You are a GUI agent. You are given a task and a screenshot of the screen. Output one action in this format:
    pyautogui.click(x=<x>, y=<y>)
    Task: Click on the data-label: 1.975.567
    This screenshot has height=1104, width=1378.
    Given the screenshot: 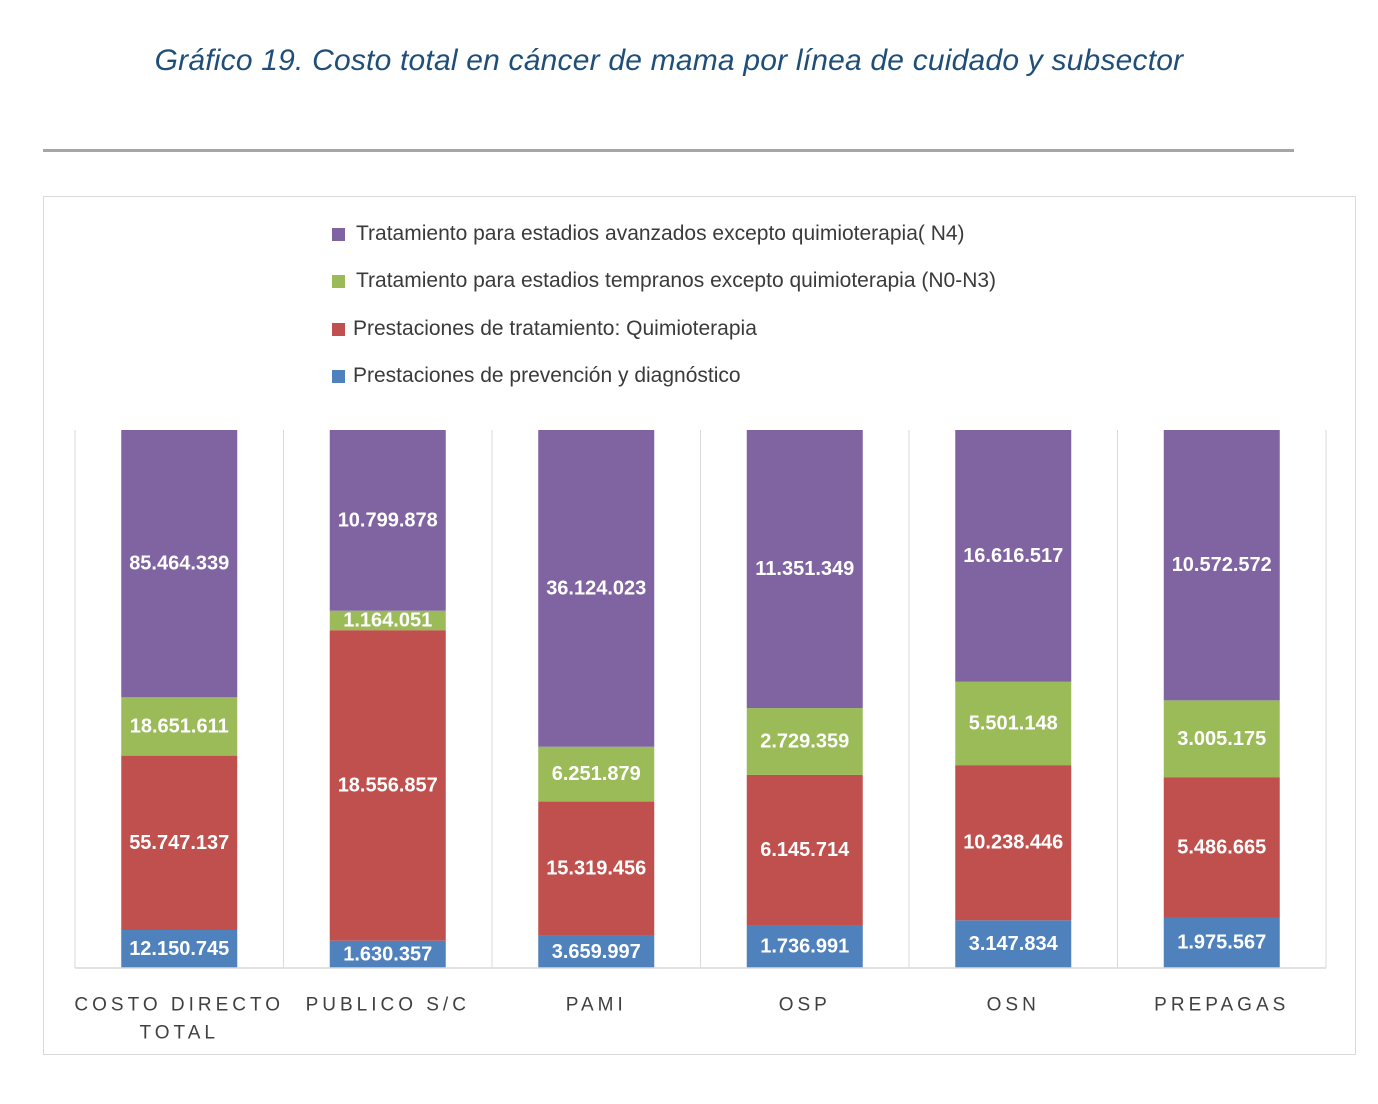 What is the action you would take?
    pyautogui.click(x=1221, y=943)
    